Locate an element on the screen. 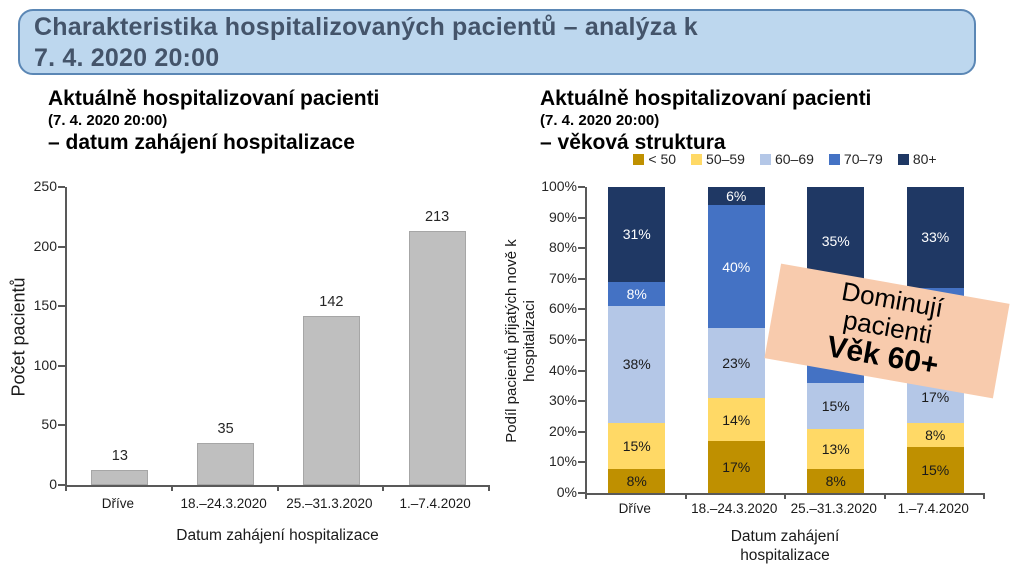 This screenshot has height=581, width=1024. left-chart-subtitle2: – datum zahájení hospitalizace is located at coordinates (201, 142).